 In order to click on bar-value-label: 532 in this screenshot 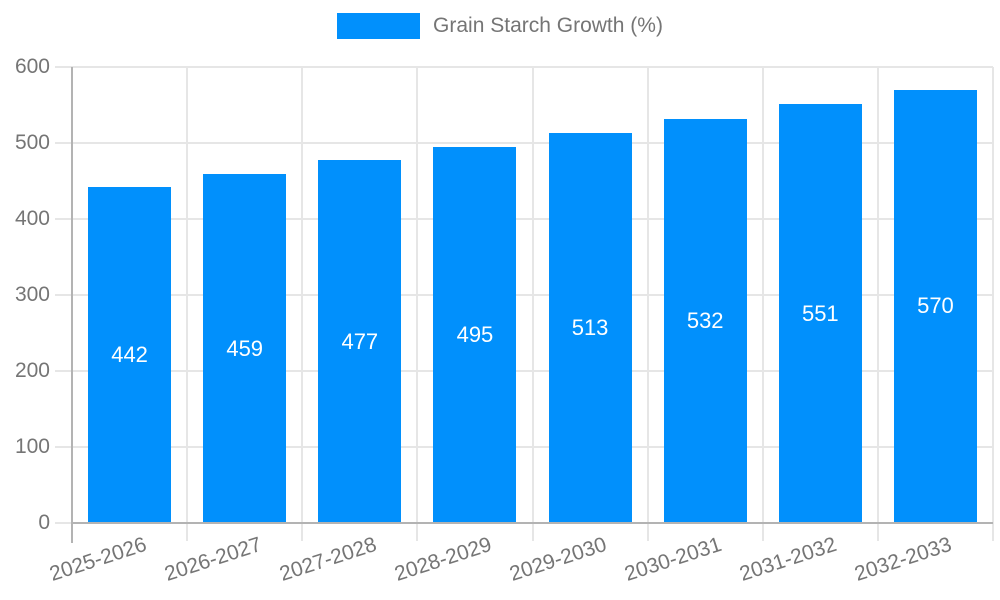, I will do `click(705, 320)`.